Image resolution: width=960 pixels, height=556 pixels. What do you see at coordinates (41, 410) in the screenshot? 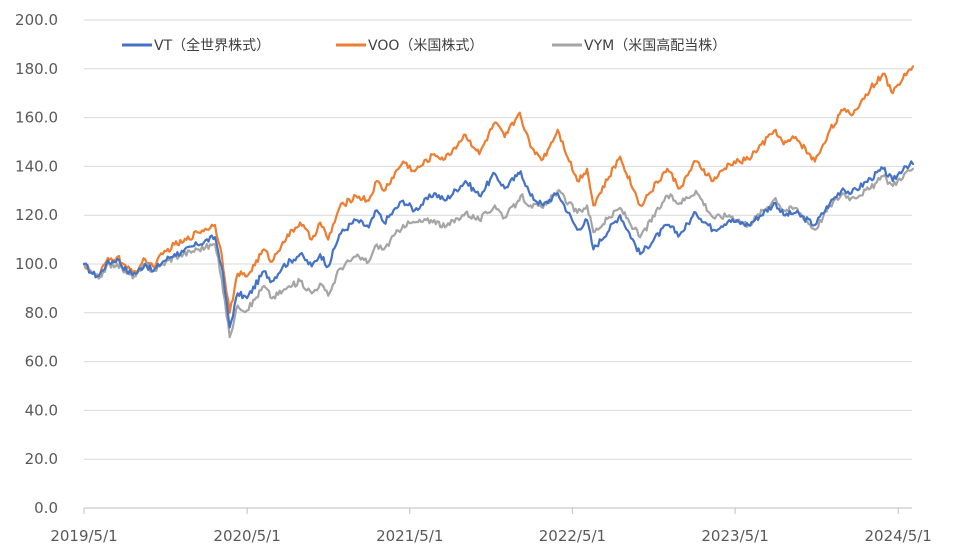
I see `y-tick-label: 40.0` at bounding box center [41, 410].